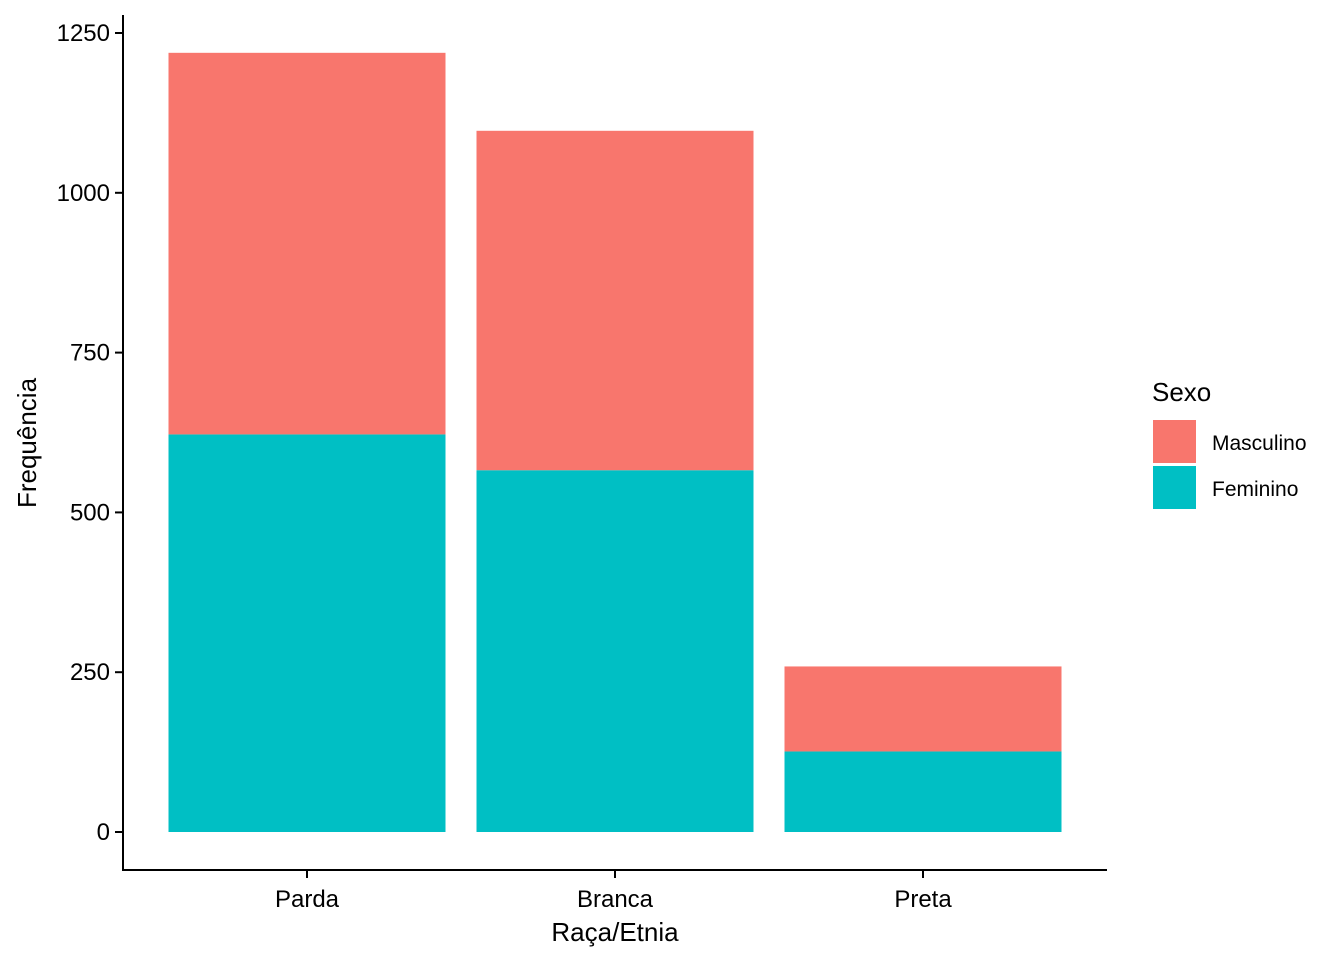 Image resolution: width=1344 pixels, height=960 pixels. Describe the element at coordinates (1230, 464) in the screenshot. I see `legend-items: Masculino Feminino` at that location.